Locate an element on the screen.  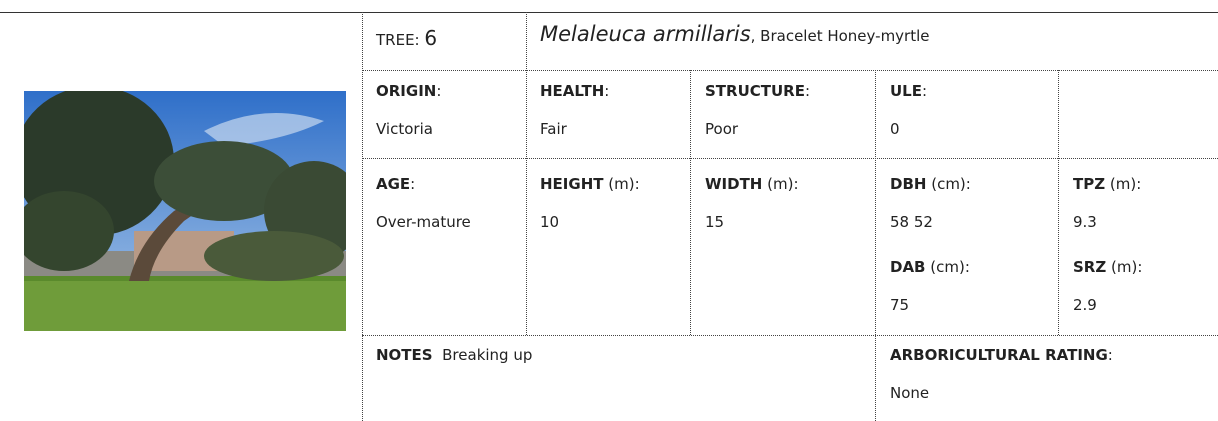
field-value: Poor is located at coordinates (722, 129).